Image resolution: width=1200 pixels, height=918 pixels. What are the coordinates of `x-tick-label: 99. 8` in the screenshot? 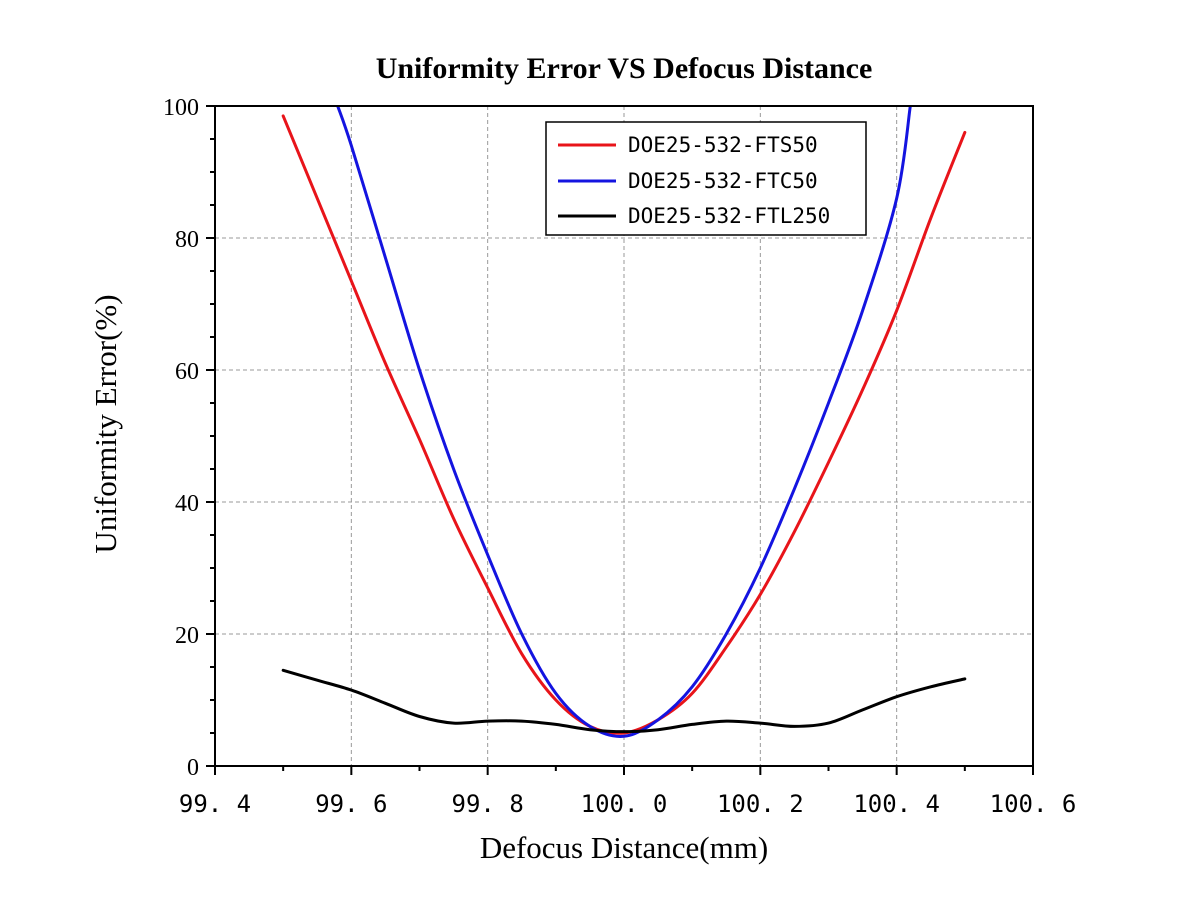 It's located at (488, 804).